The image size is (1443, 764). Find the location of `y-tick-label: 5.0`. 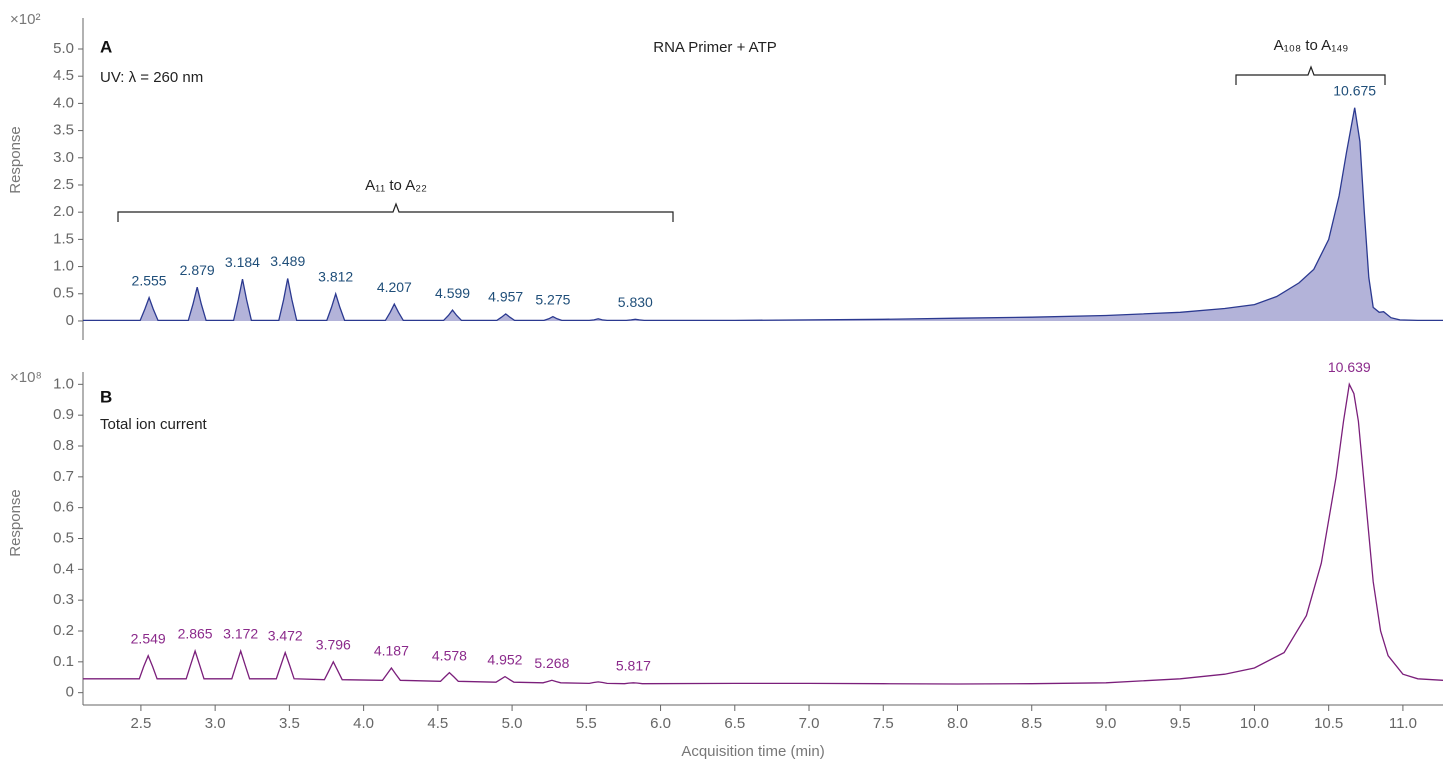

y-tick-label: 5.0 is located at coordinates (63, 48).